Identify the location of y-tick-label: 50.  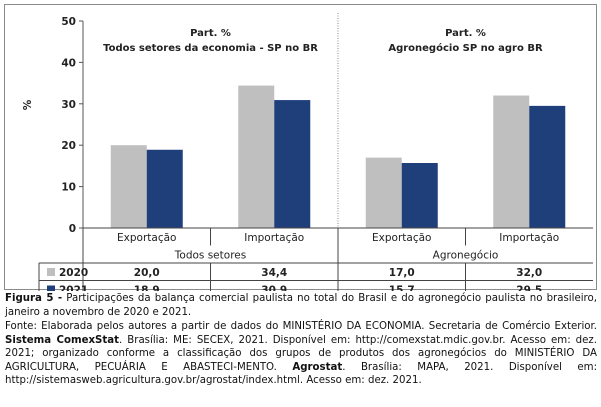
(68, 22).